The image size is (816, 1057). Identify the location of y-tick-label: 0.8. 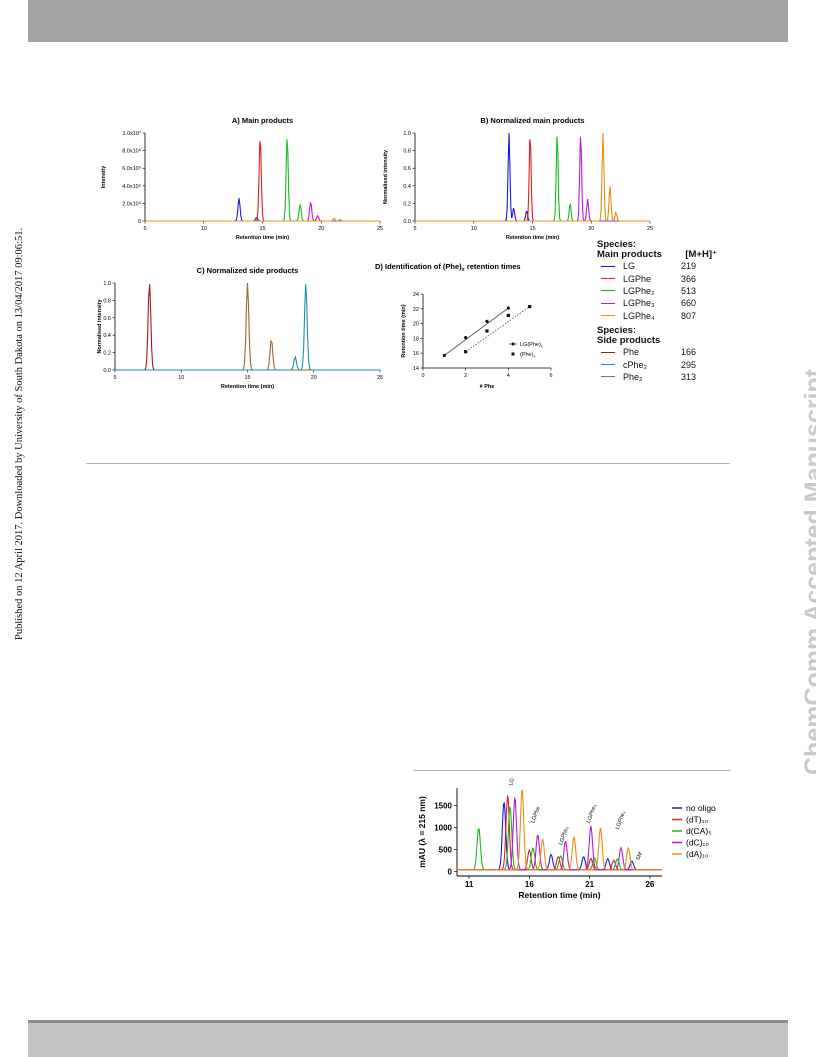
(107, 301).